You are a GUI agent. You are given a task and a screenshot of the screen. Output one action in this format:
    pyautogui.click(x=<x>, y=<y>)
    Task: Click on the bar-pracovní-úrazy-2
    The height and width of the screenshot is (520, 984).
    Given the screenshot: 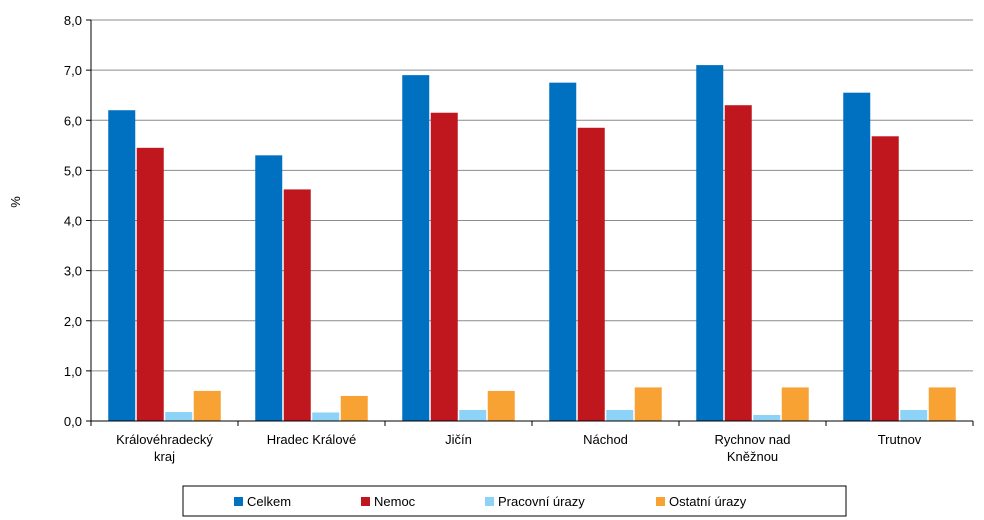 What is the action you would take?
    pyautogui.click(x=473, y=415)
    